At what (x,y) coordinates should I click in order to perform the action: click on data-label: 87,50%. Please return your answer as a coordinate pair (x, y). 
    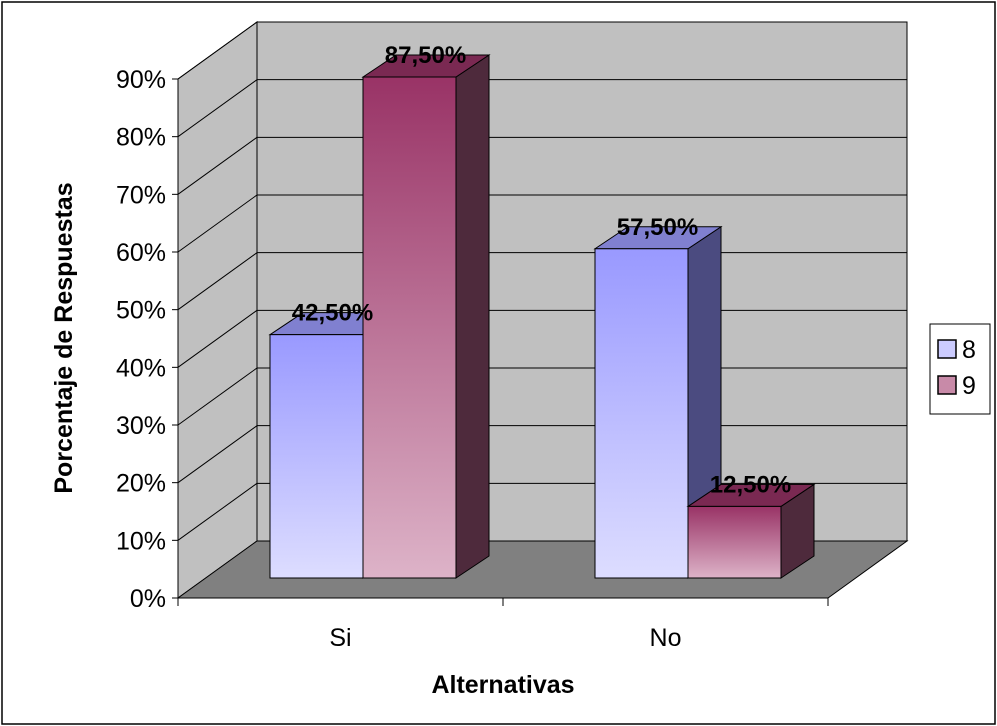
    Looking at the image, I should click on (425, 55).